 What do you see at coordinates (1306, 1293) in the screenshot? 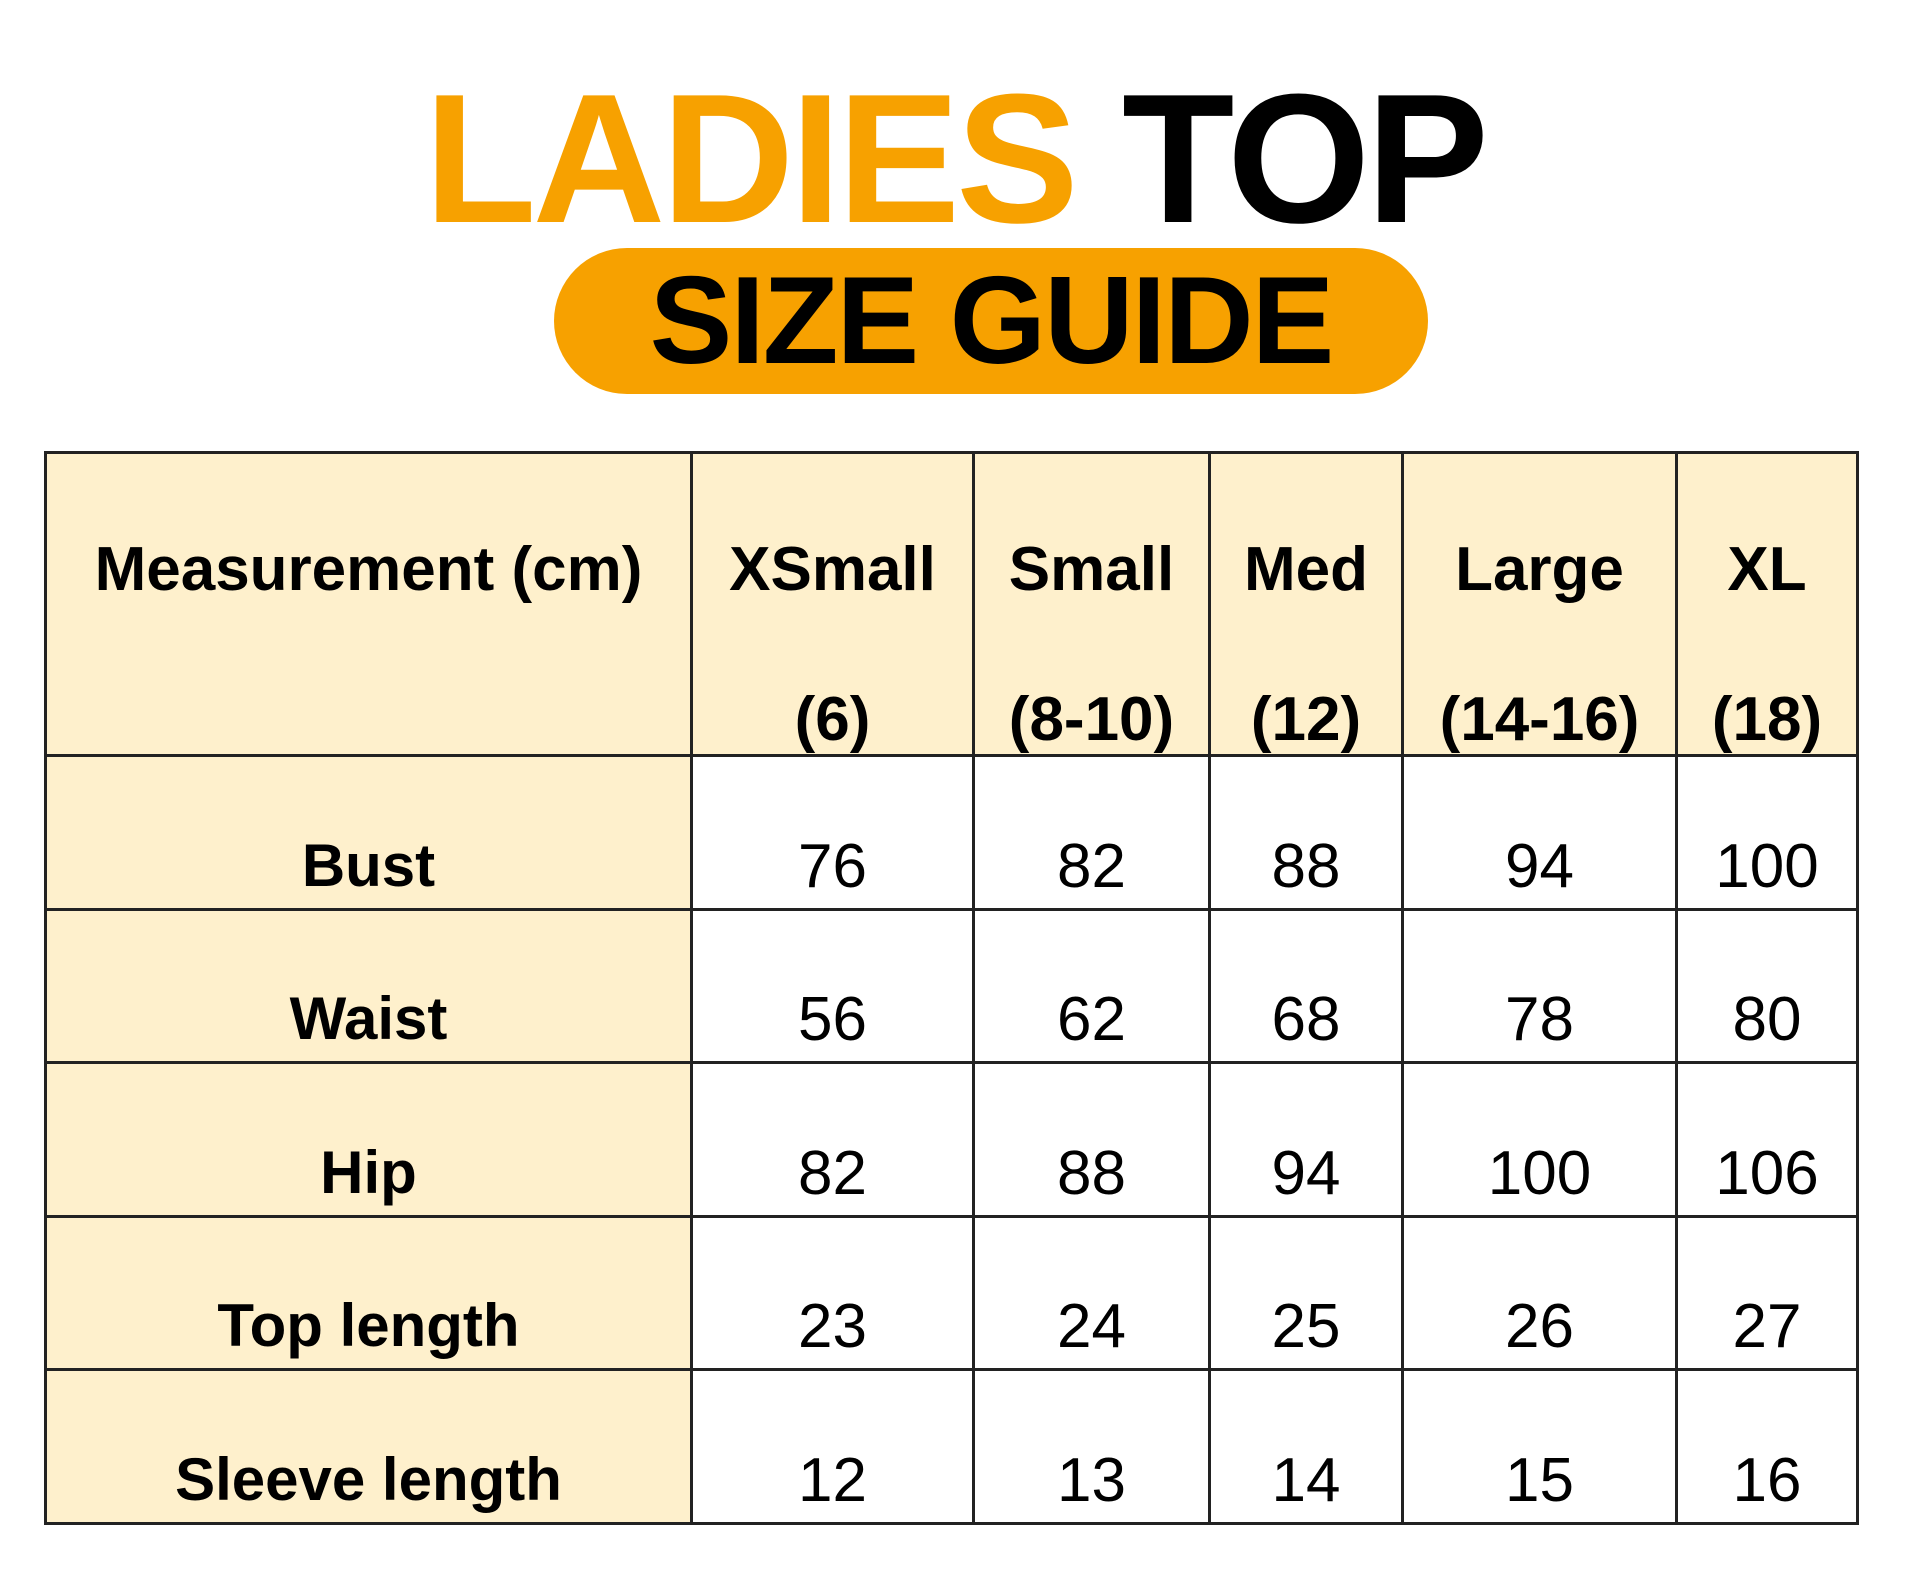
I see `table-cell: 25` at bounding box center [1306, 1293].